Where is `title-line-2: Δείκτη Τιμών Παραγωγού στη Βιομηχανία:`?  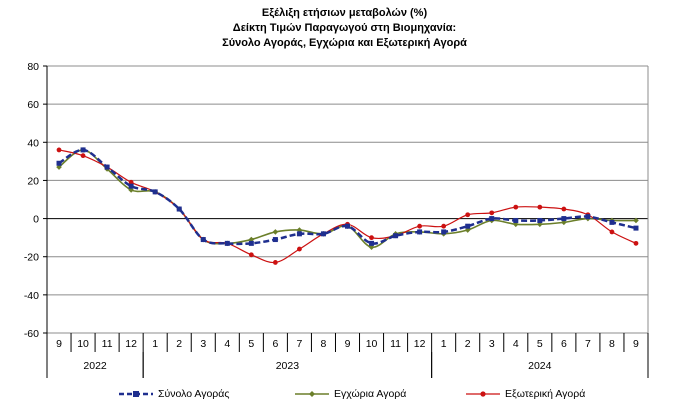
title-line-2: Δείκτη Τιμών Παραγωγού στη Βιομηχανία: is located at coordinates (344, 28).